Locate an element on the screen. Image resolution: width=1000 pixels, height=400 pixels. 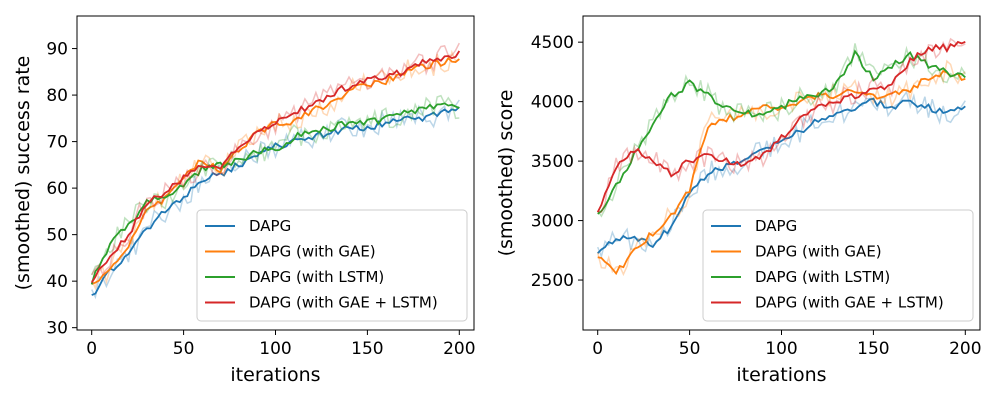
y-tick-label: 3500 is located at coordinates (552, 162).